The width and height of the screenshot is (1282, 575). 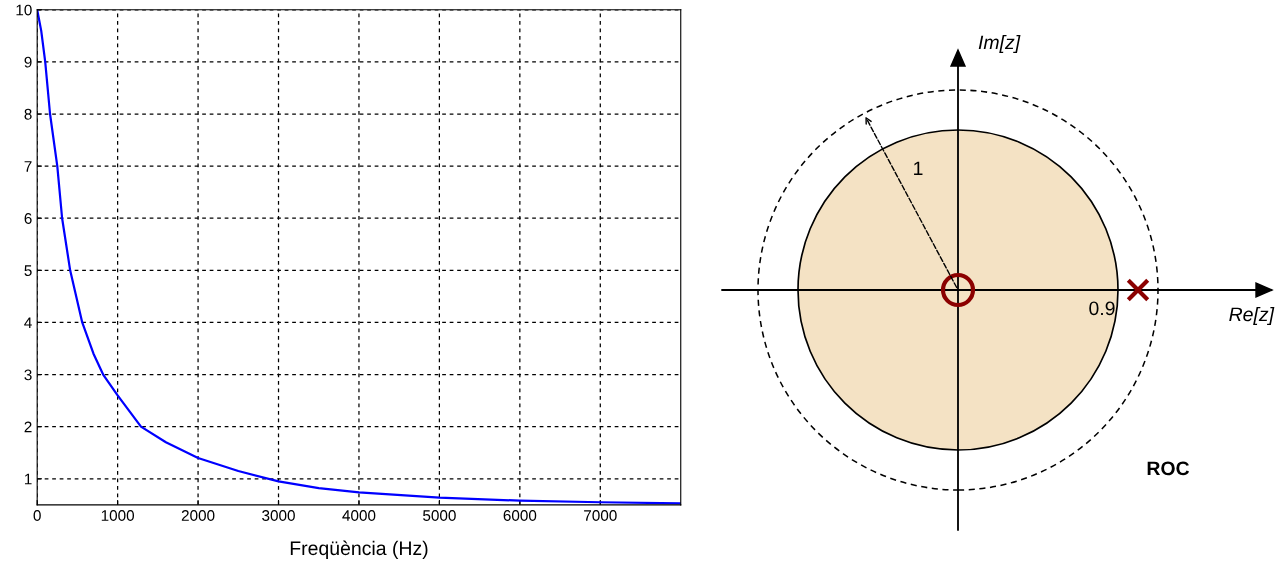 I want to click on x-tick-label: 6000, so click(x=520, y=515).